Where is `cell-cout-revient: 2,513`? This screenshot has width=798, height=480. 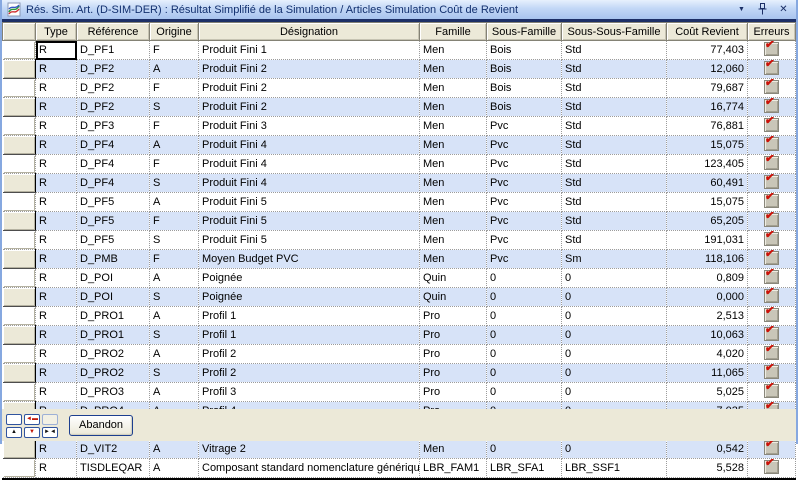 cell-cout-revient: 2,513 is located at coordinates (707, 316).